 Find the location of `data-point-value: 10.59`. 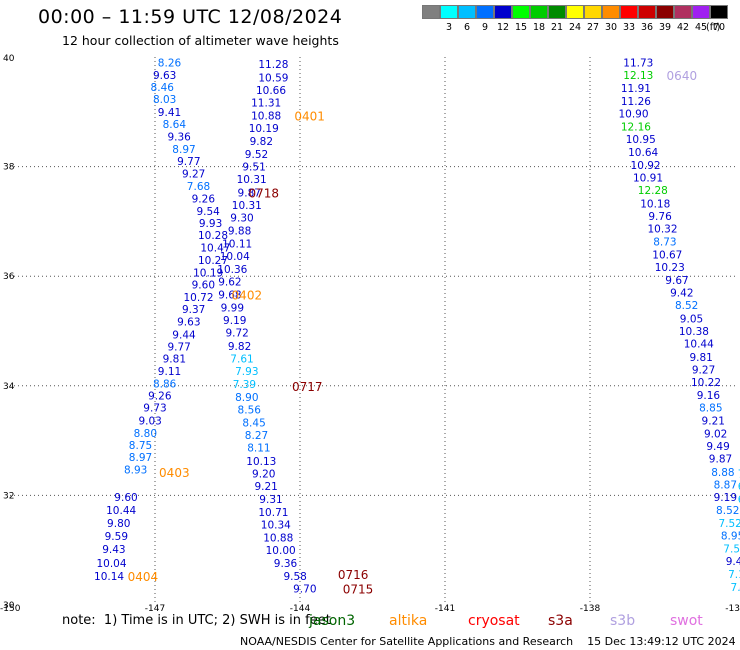

data-point-value: 10.59 is located at coordinates (273, 78).